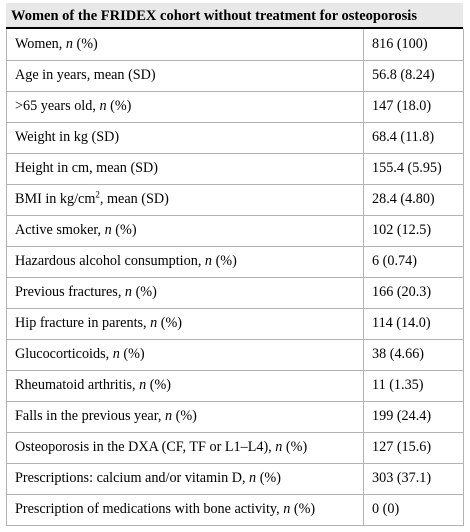 This screenshot has height=532, width=470. Describe the element at coordinates (185, 292) in the screenshot. I see `row-label-cell: Previous fractures, n (%)` at that location.